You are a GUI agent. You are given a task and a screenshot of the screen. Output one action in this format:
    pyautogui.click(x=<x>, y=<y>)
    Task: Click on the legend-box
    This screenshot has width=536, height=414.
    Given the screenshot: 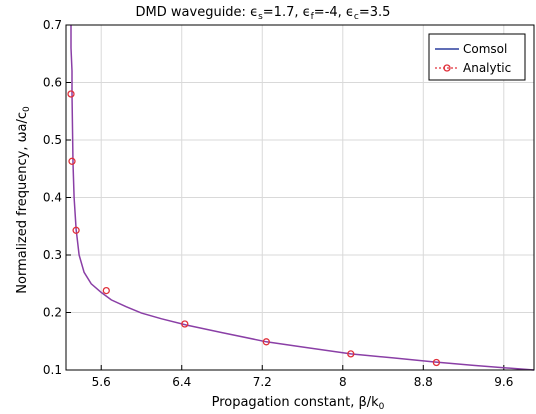 What is the action you would take?
    pyautogui.click(x=477, y=57)
    